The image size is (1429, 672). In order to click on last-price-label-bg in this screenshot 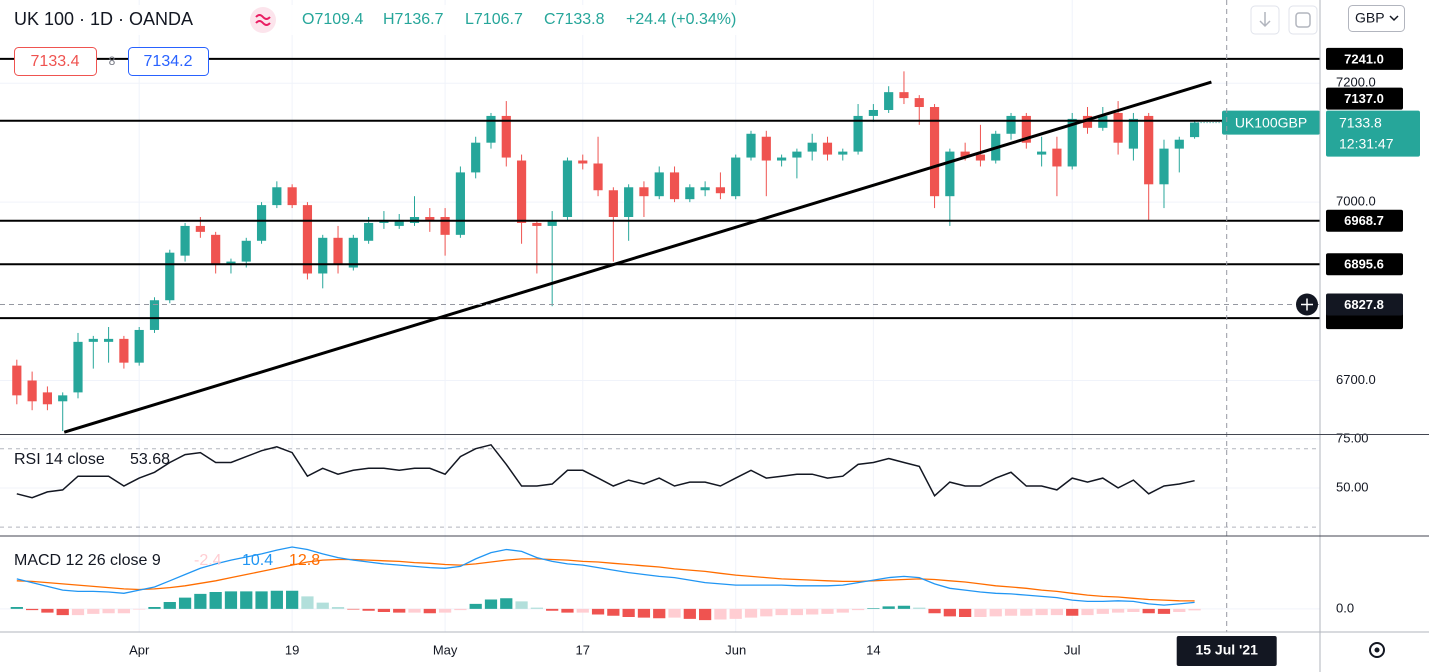, I will do `click(1373, 133)`.